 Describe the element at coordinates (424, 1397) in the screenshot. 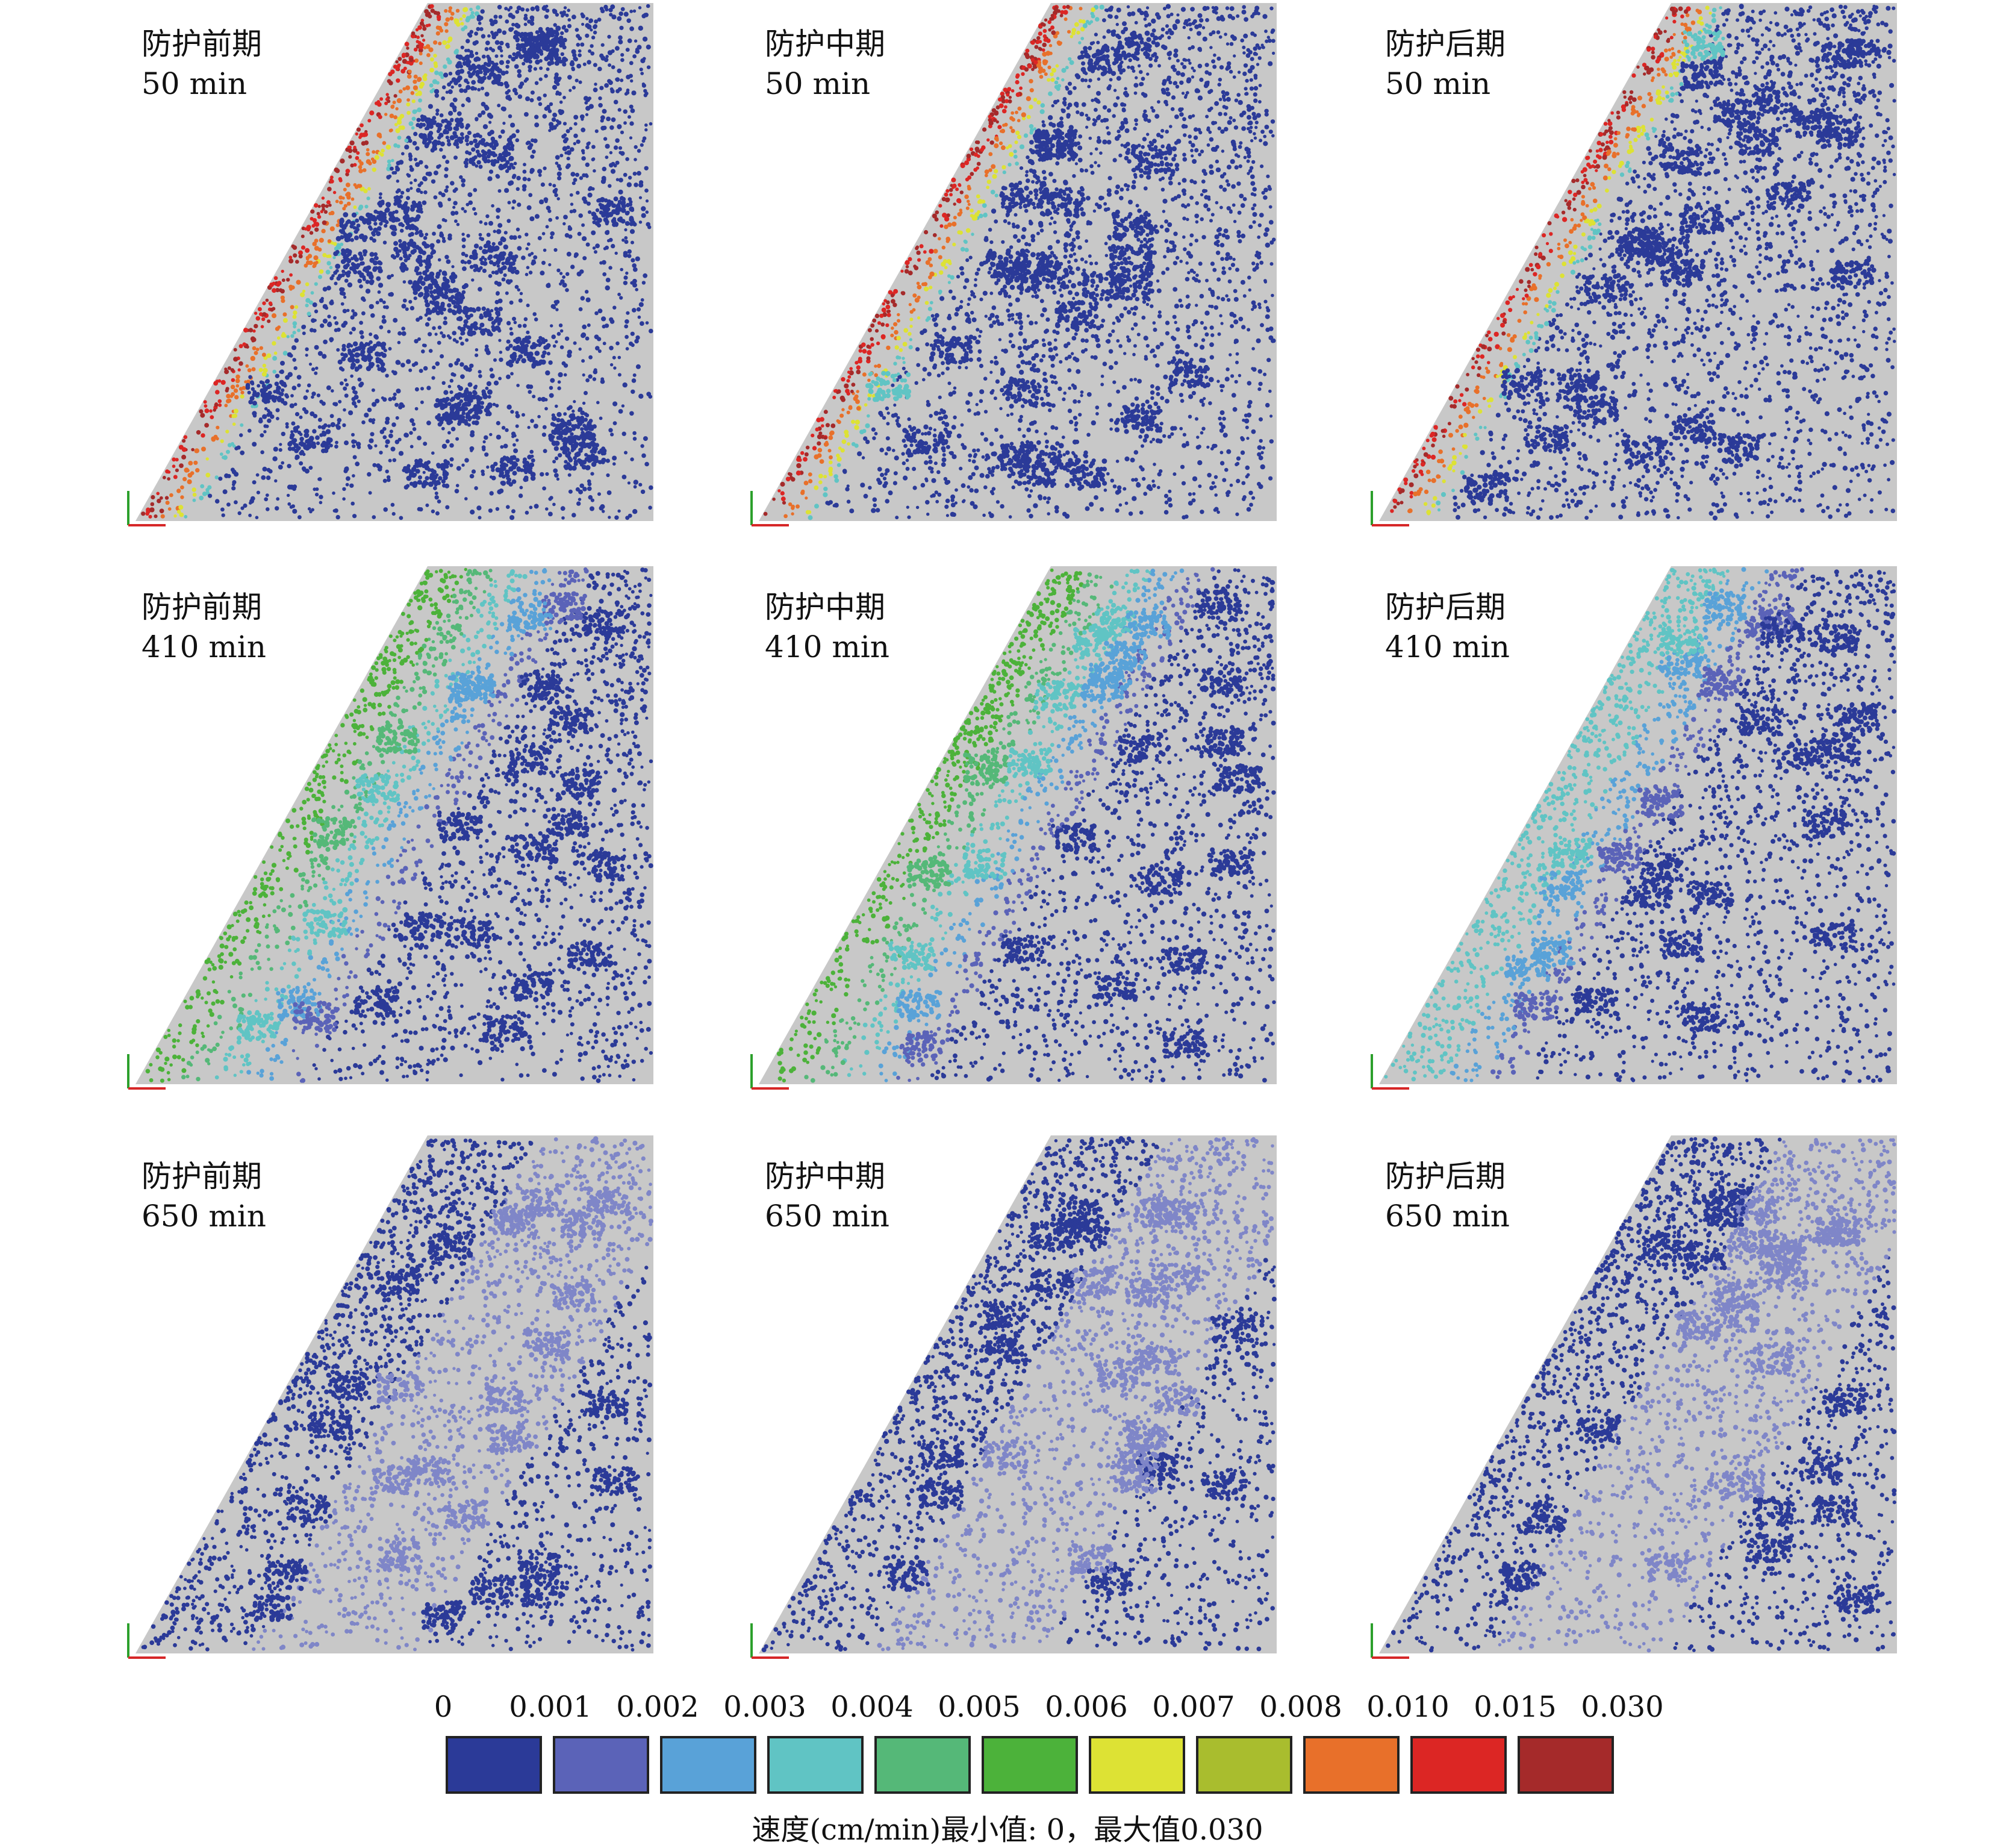

I see `panel-pre-650: 防护前期650 min` at that location.